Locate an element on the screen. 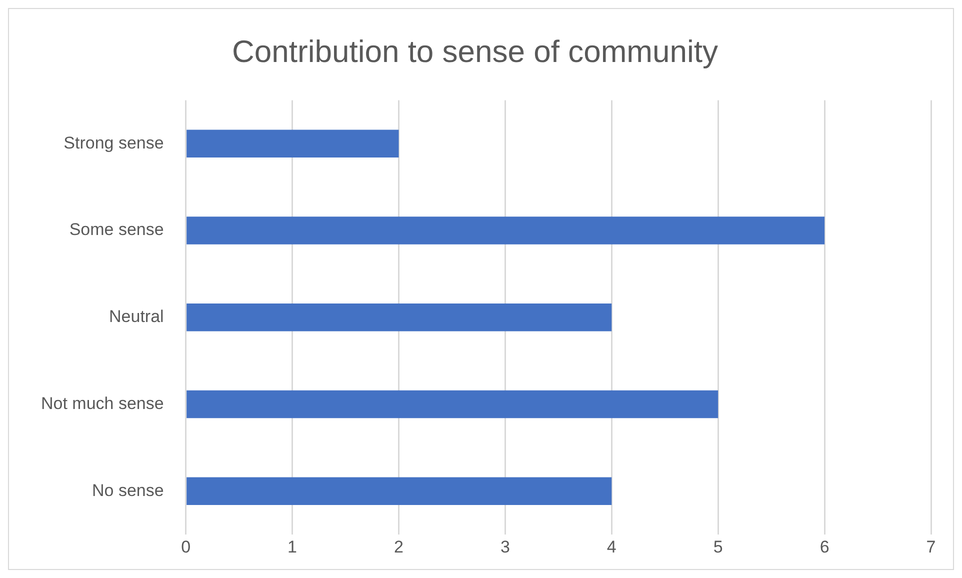  y-tick-label: No sense is located at coordinates (128, 490).